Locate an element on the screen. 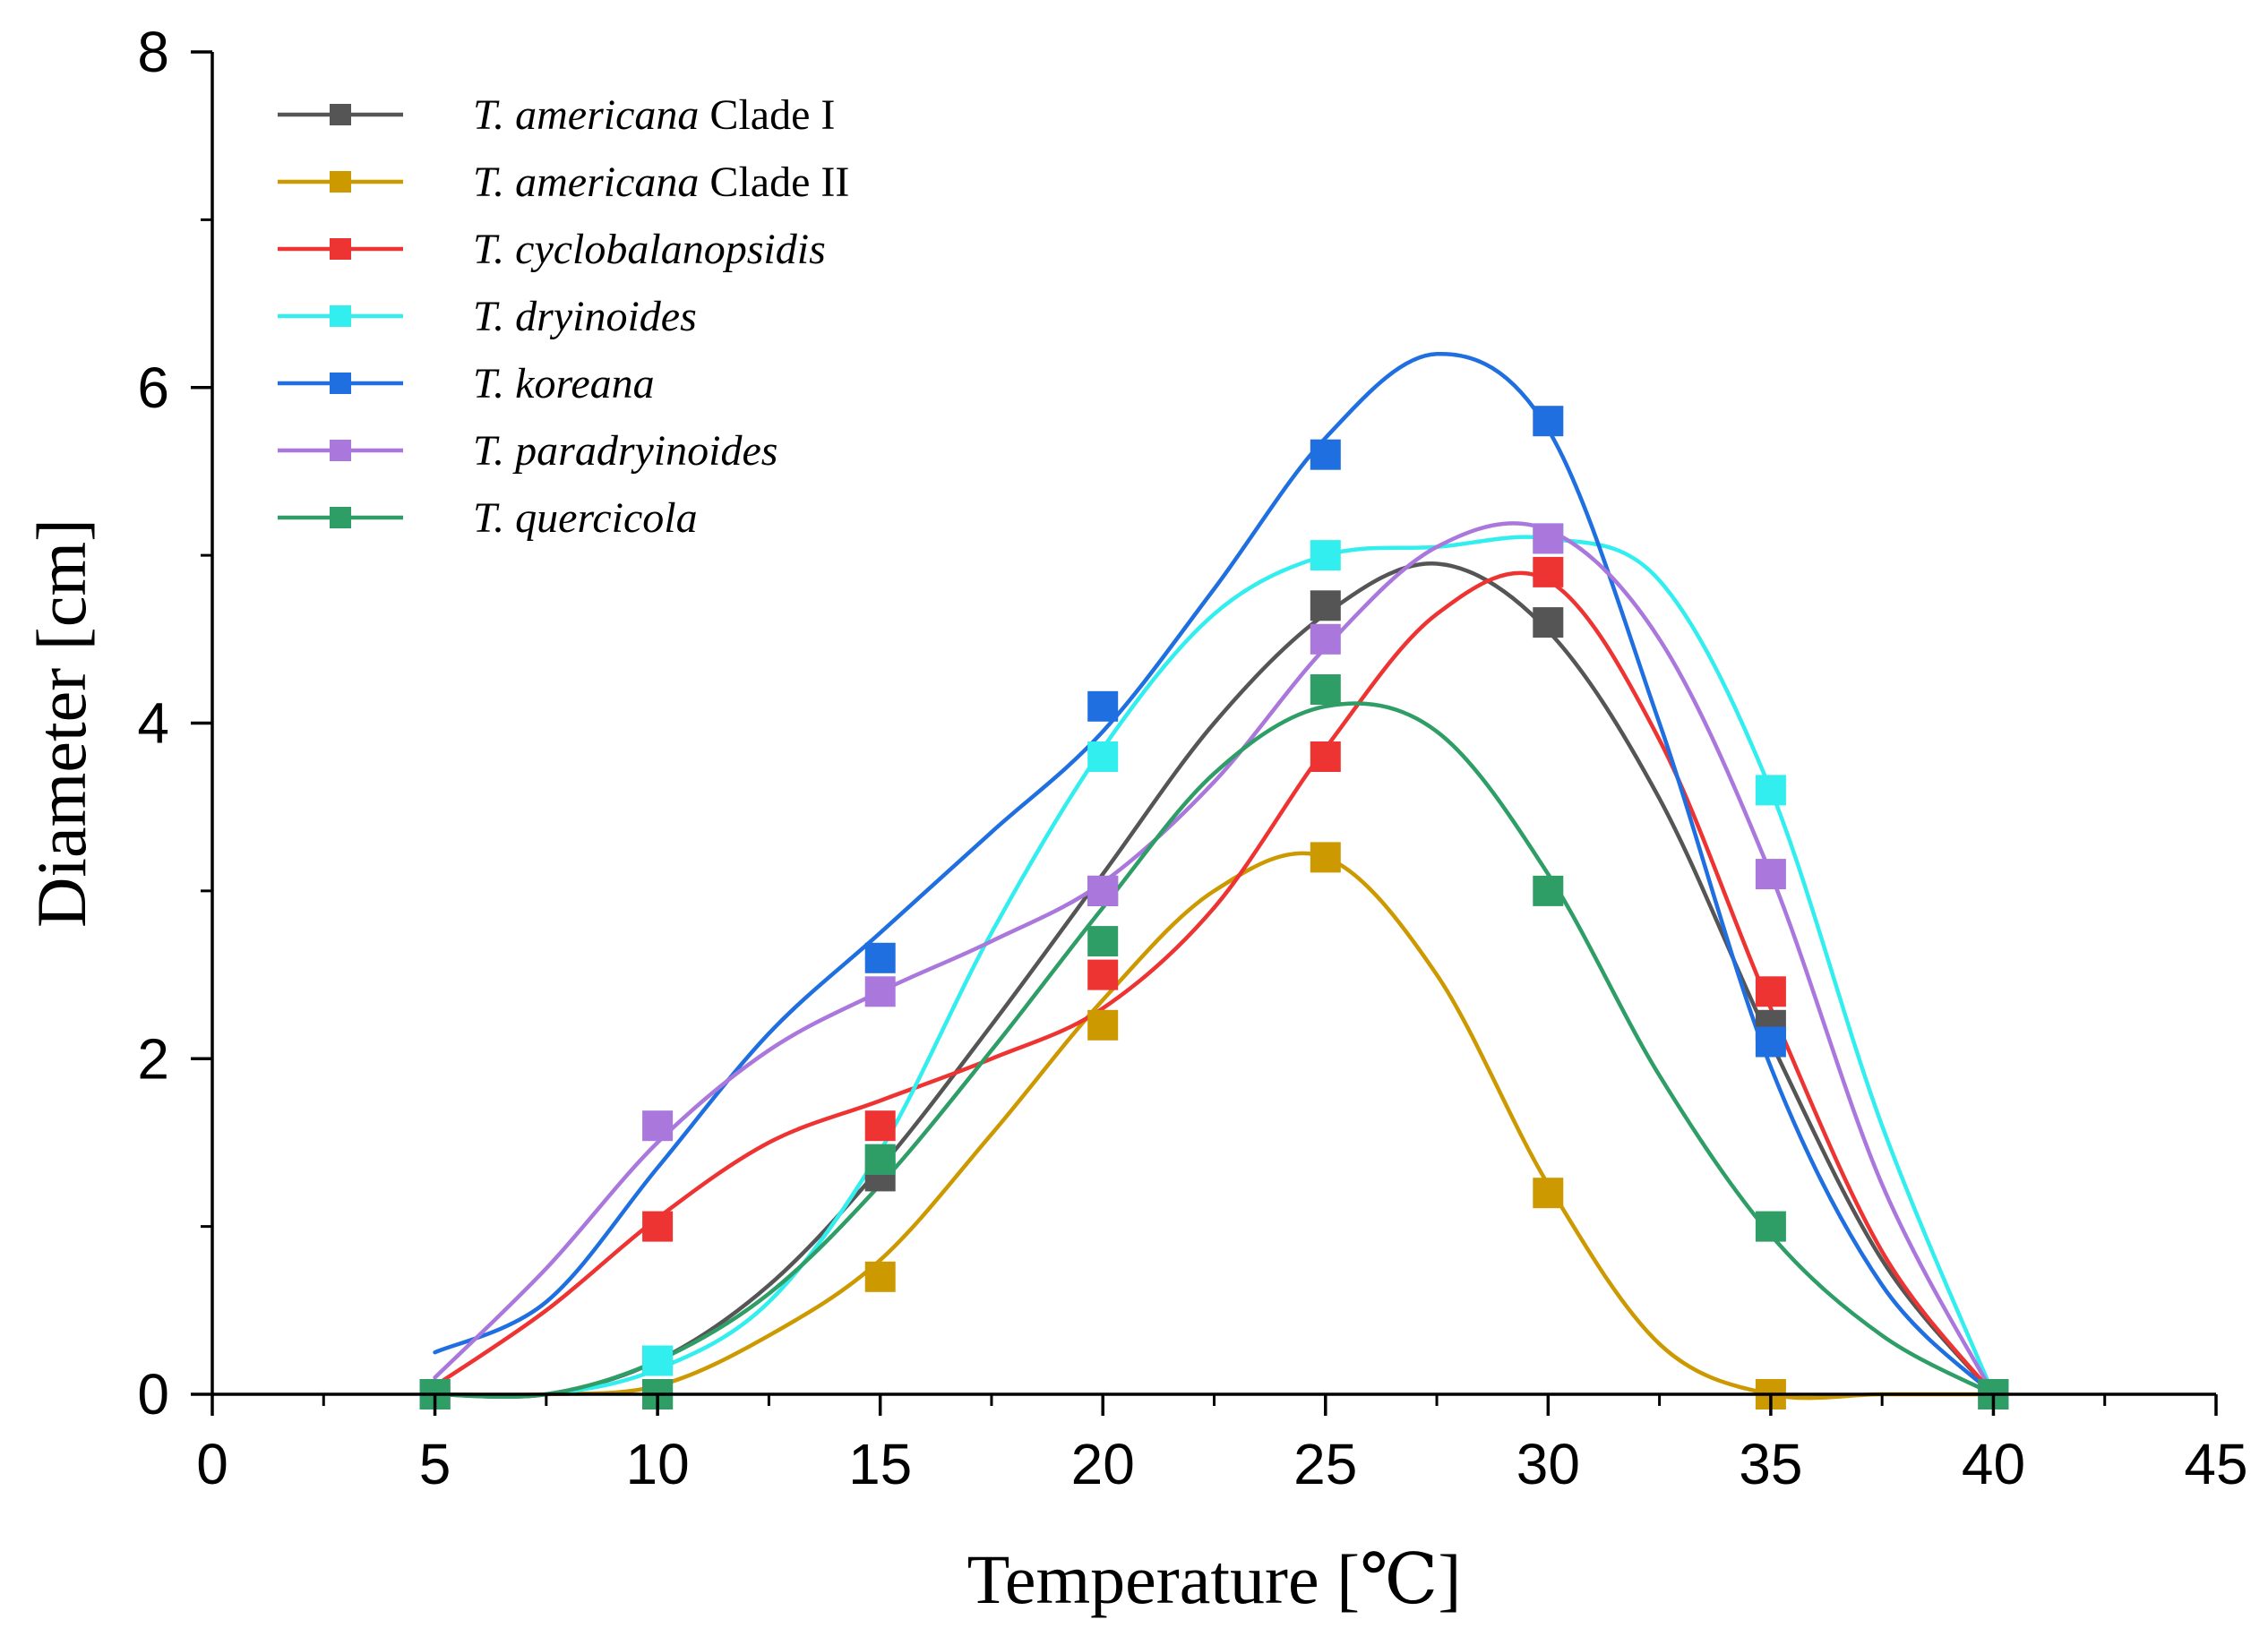  legend-label-0: T. americana Clade I is located at coordinates (654, 115).